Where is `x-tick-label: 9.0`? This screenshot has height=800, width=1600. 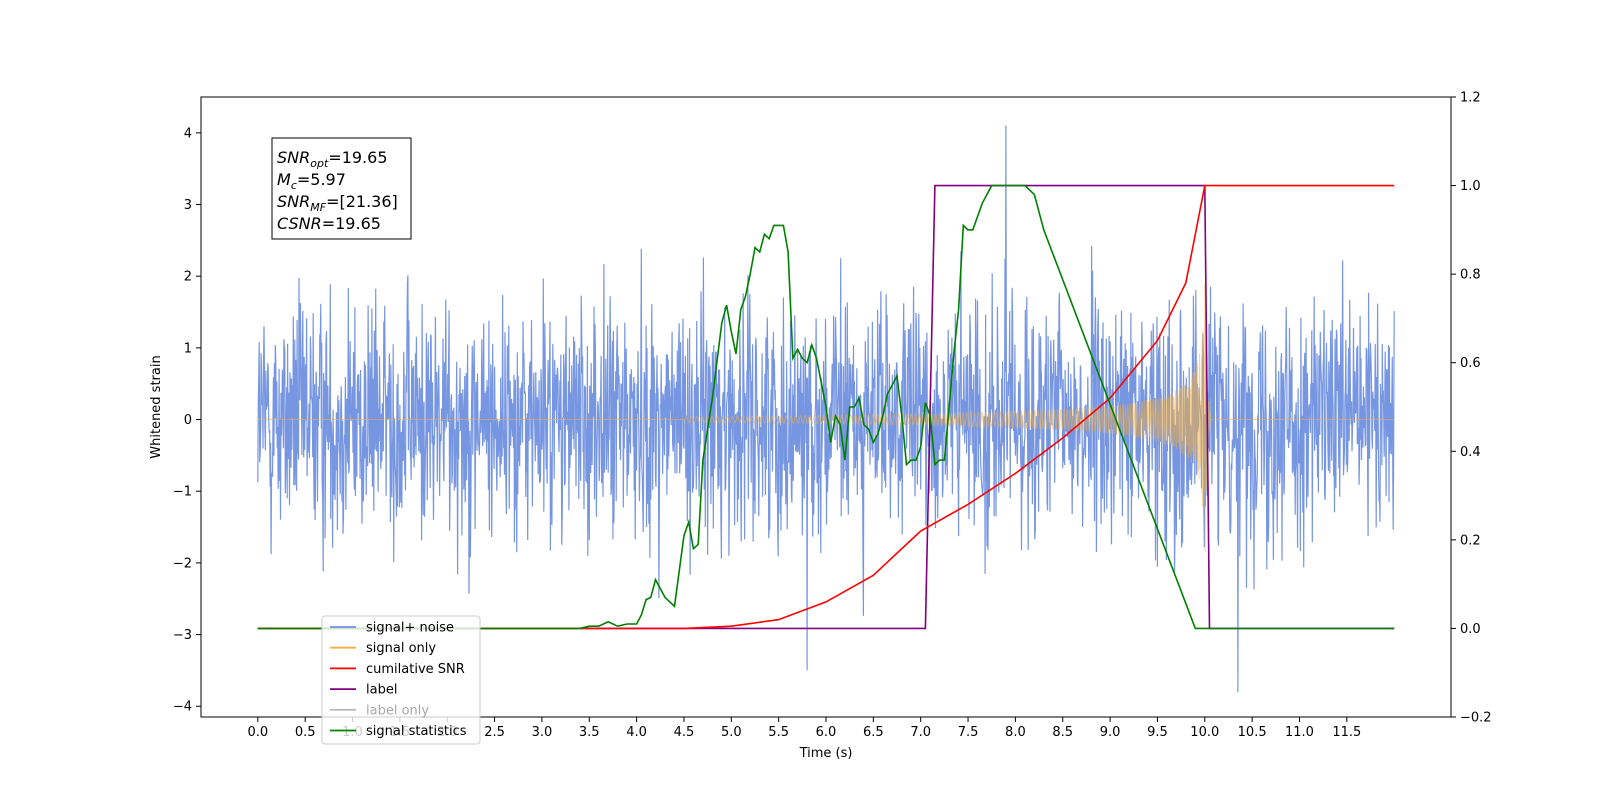 x-tick-label: 9.0 is located at coordinates (1110, 732).